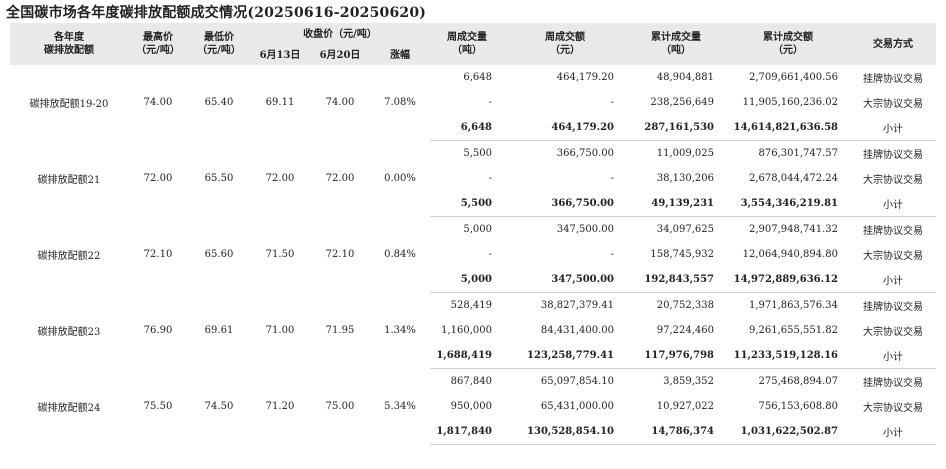 The height and width of the screenshot is (469, 946). Describe the element at coordinates (340, 178) in the screenshot. I see `close-d2: 72.00` at that location.